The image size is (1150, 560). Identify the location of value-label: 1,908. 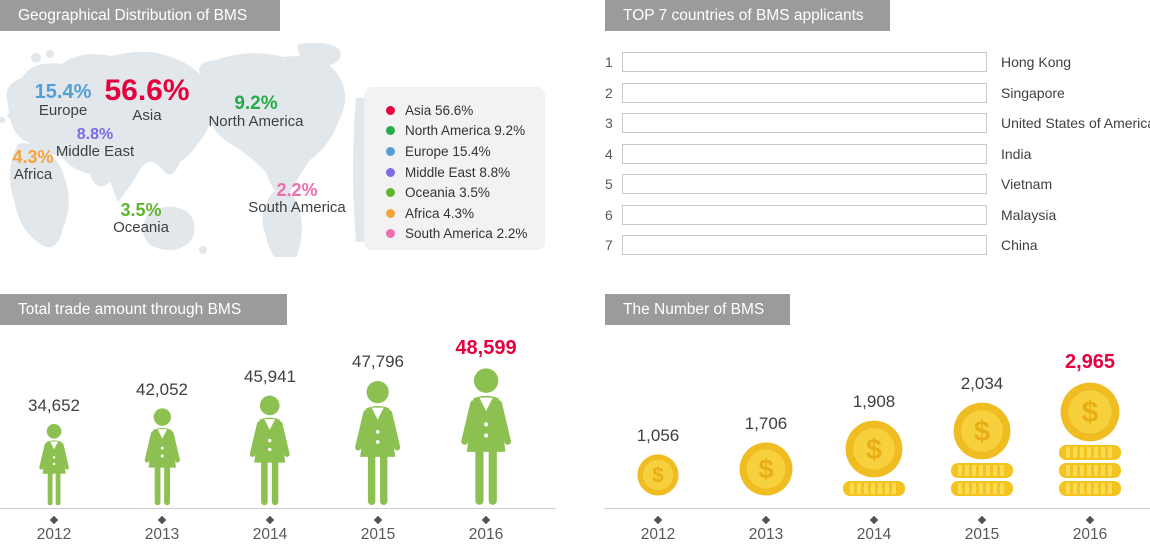
(874, 401).